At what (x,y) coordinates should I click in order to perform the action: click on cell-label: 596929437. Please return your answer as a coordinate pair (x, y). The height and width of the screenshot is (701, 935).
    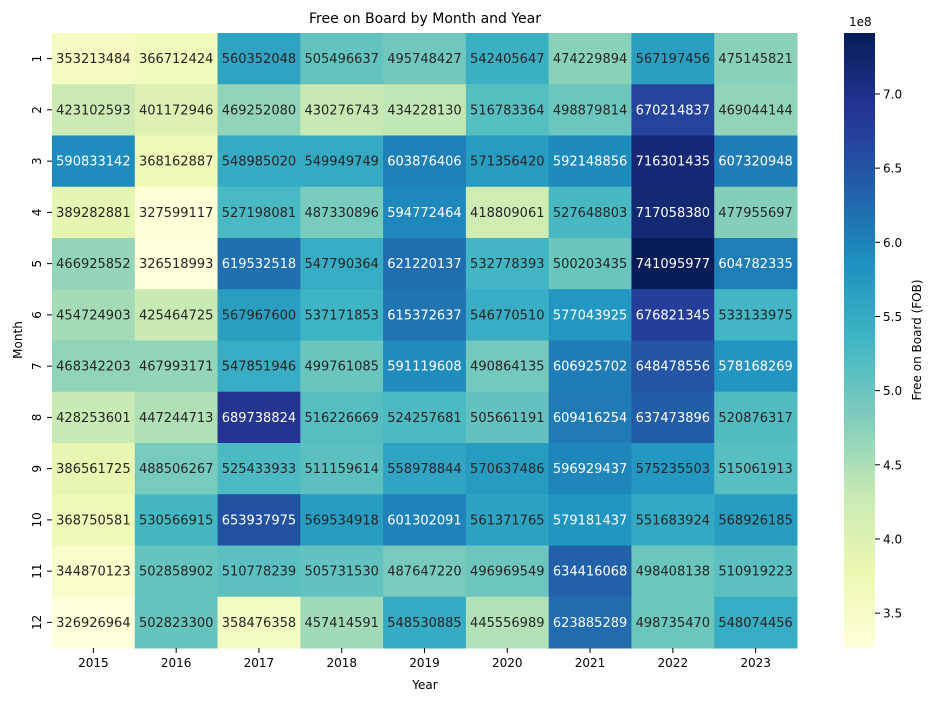
    Looking at the image, I should click on (590, 469).